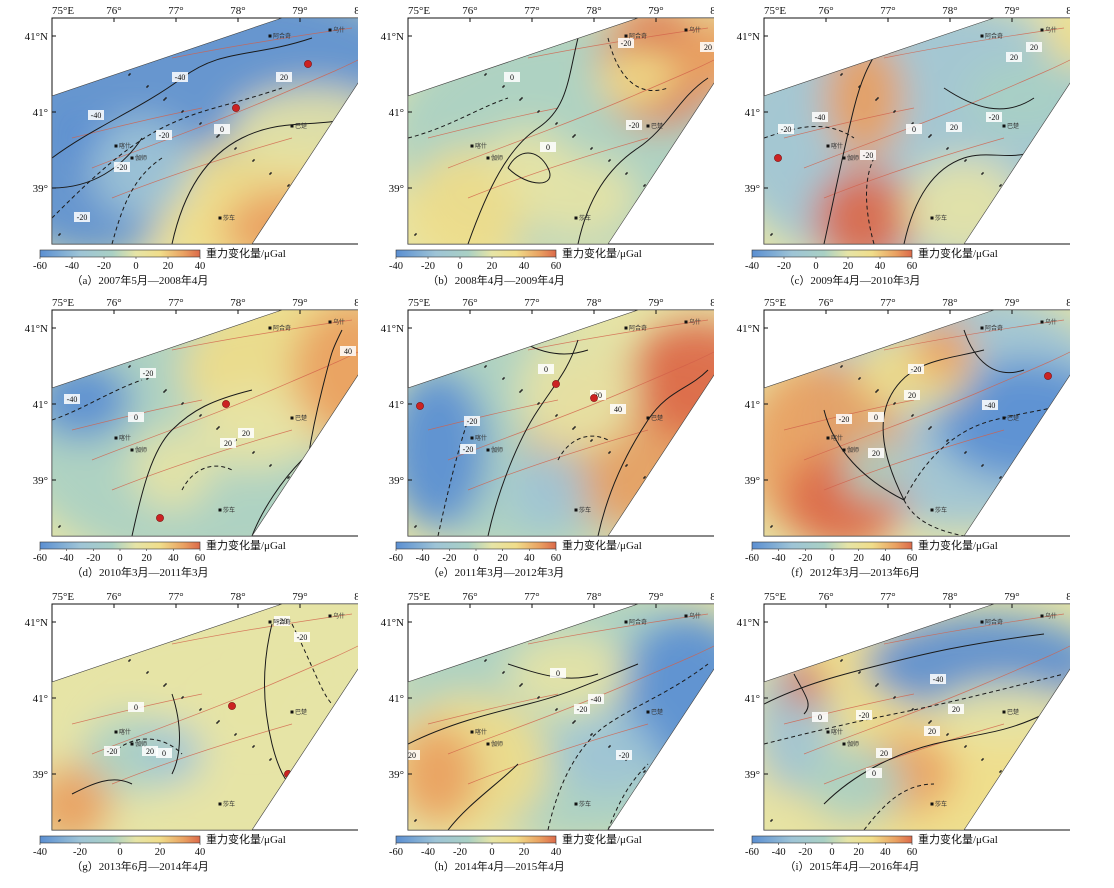 Image resolution: width=1114 pixels, height=888 pixels. Describe the element at coordinates (779, 558) in the screenshot. I see `colorbar-tick: -40` at that location.